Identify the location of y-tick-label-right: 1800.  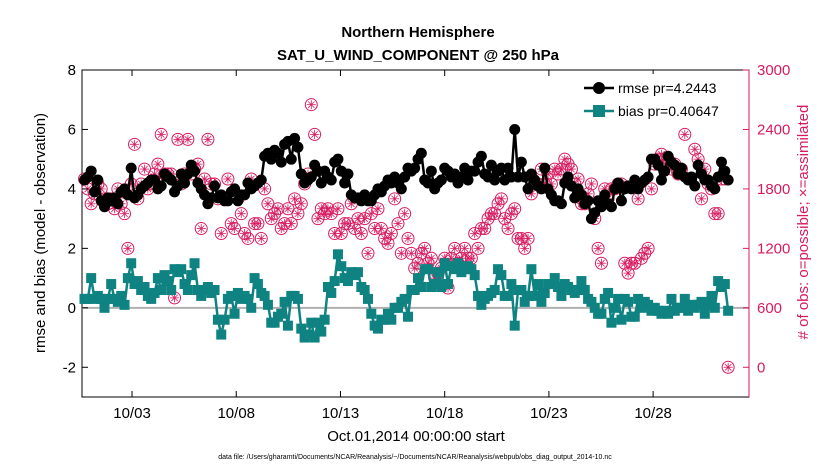
(773, 189).